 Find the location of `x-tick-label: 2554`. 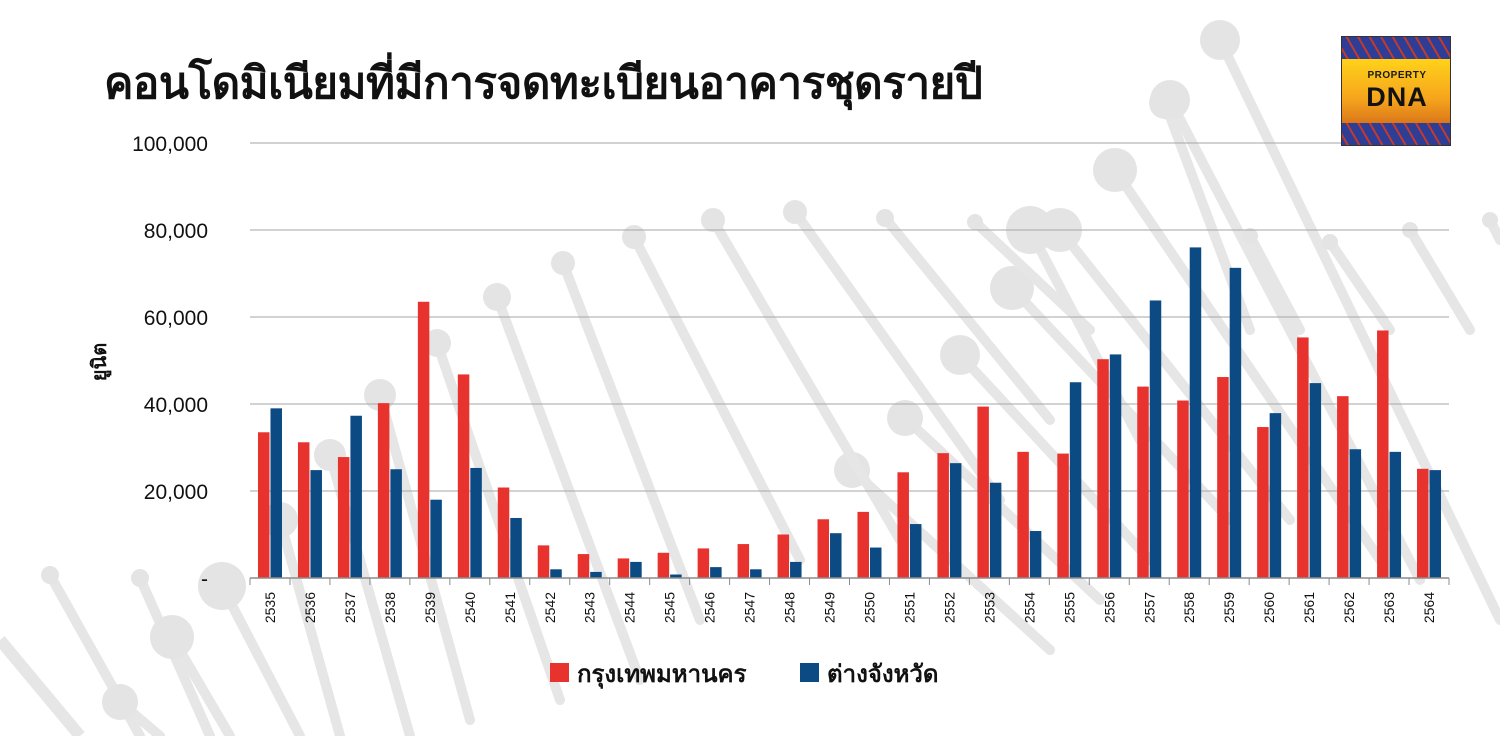

x-tick-label: 2554 is located at coordinates (1029, 607).